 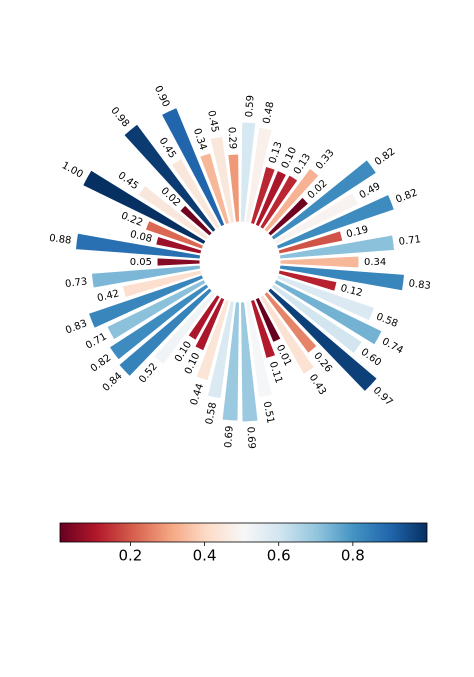 I want to click on value-label: 0.44, so click(x=197, y=394).